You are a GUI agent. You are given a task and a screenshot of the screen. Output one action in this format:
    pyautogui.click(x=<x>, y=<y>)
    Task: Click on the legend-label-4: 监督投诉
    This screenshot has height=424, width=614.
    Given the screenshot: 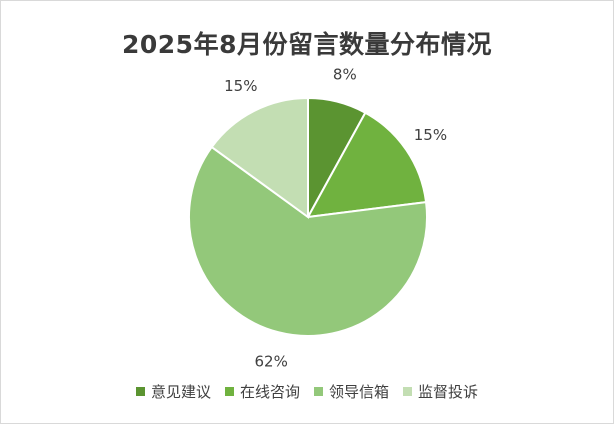 What is the action you would take?
    pyautogui.click(x=448, y=392)
    